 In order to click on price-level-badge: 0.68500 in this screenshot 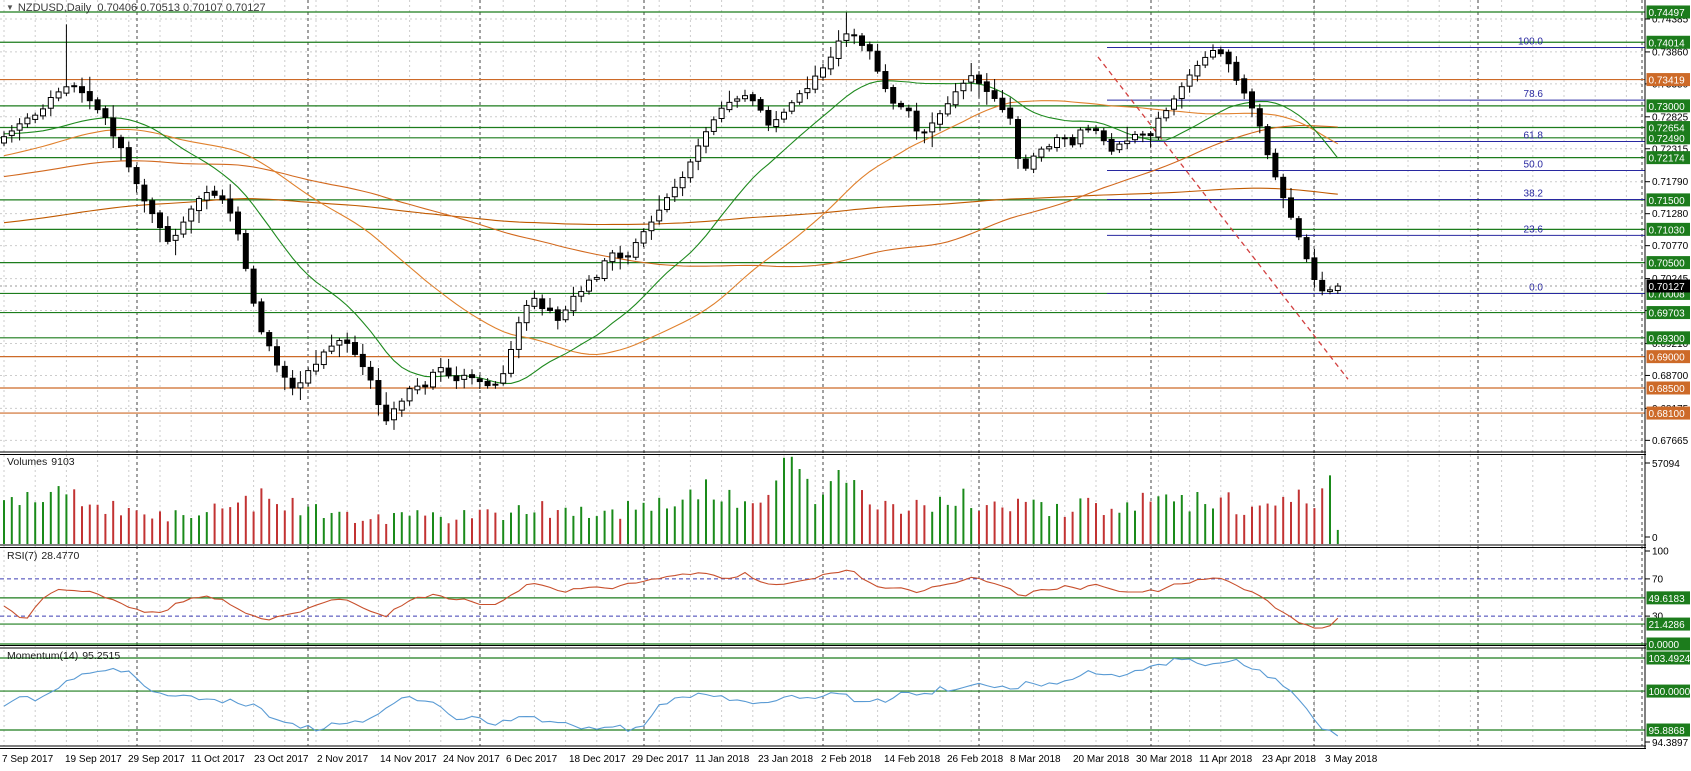, I will do `click(1667, 389)`.